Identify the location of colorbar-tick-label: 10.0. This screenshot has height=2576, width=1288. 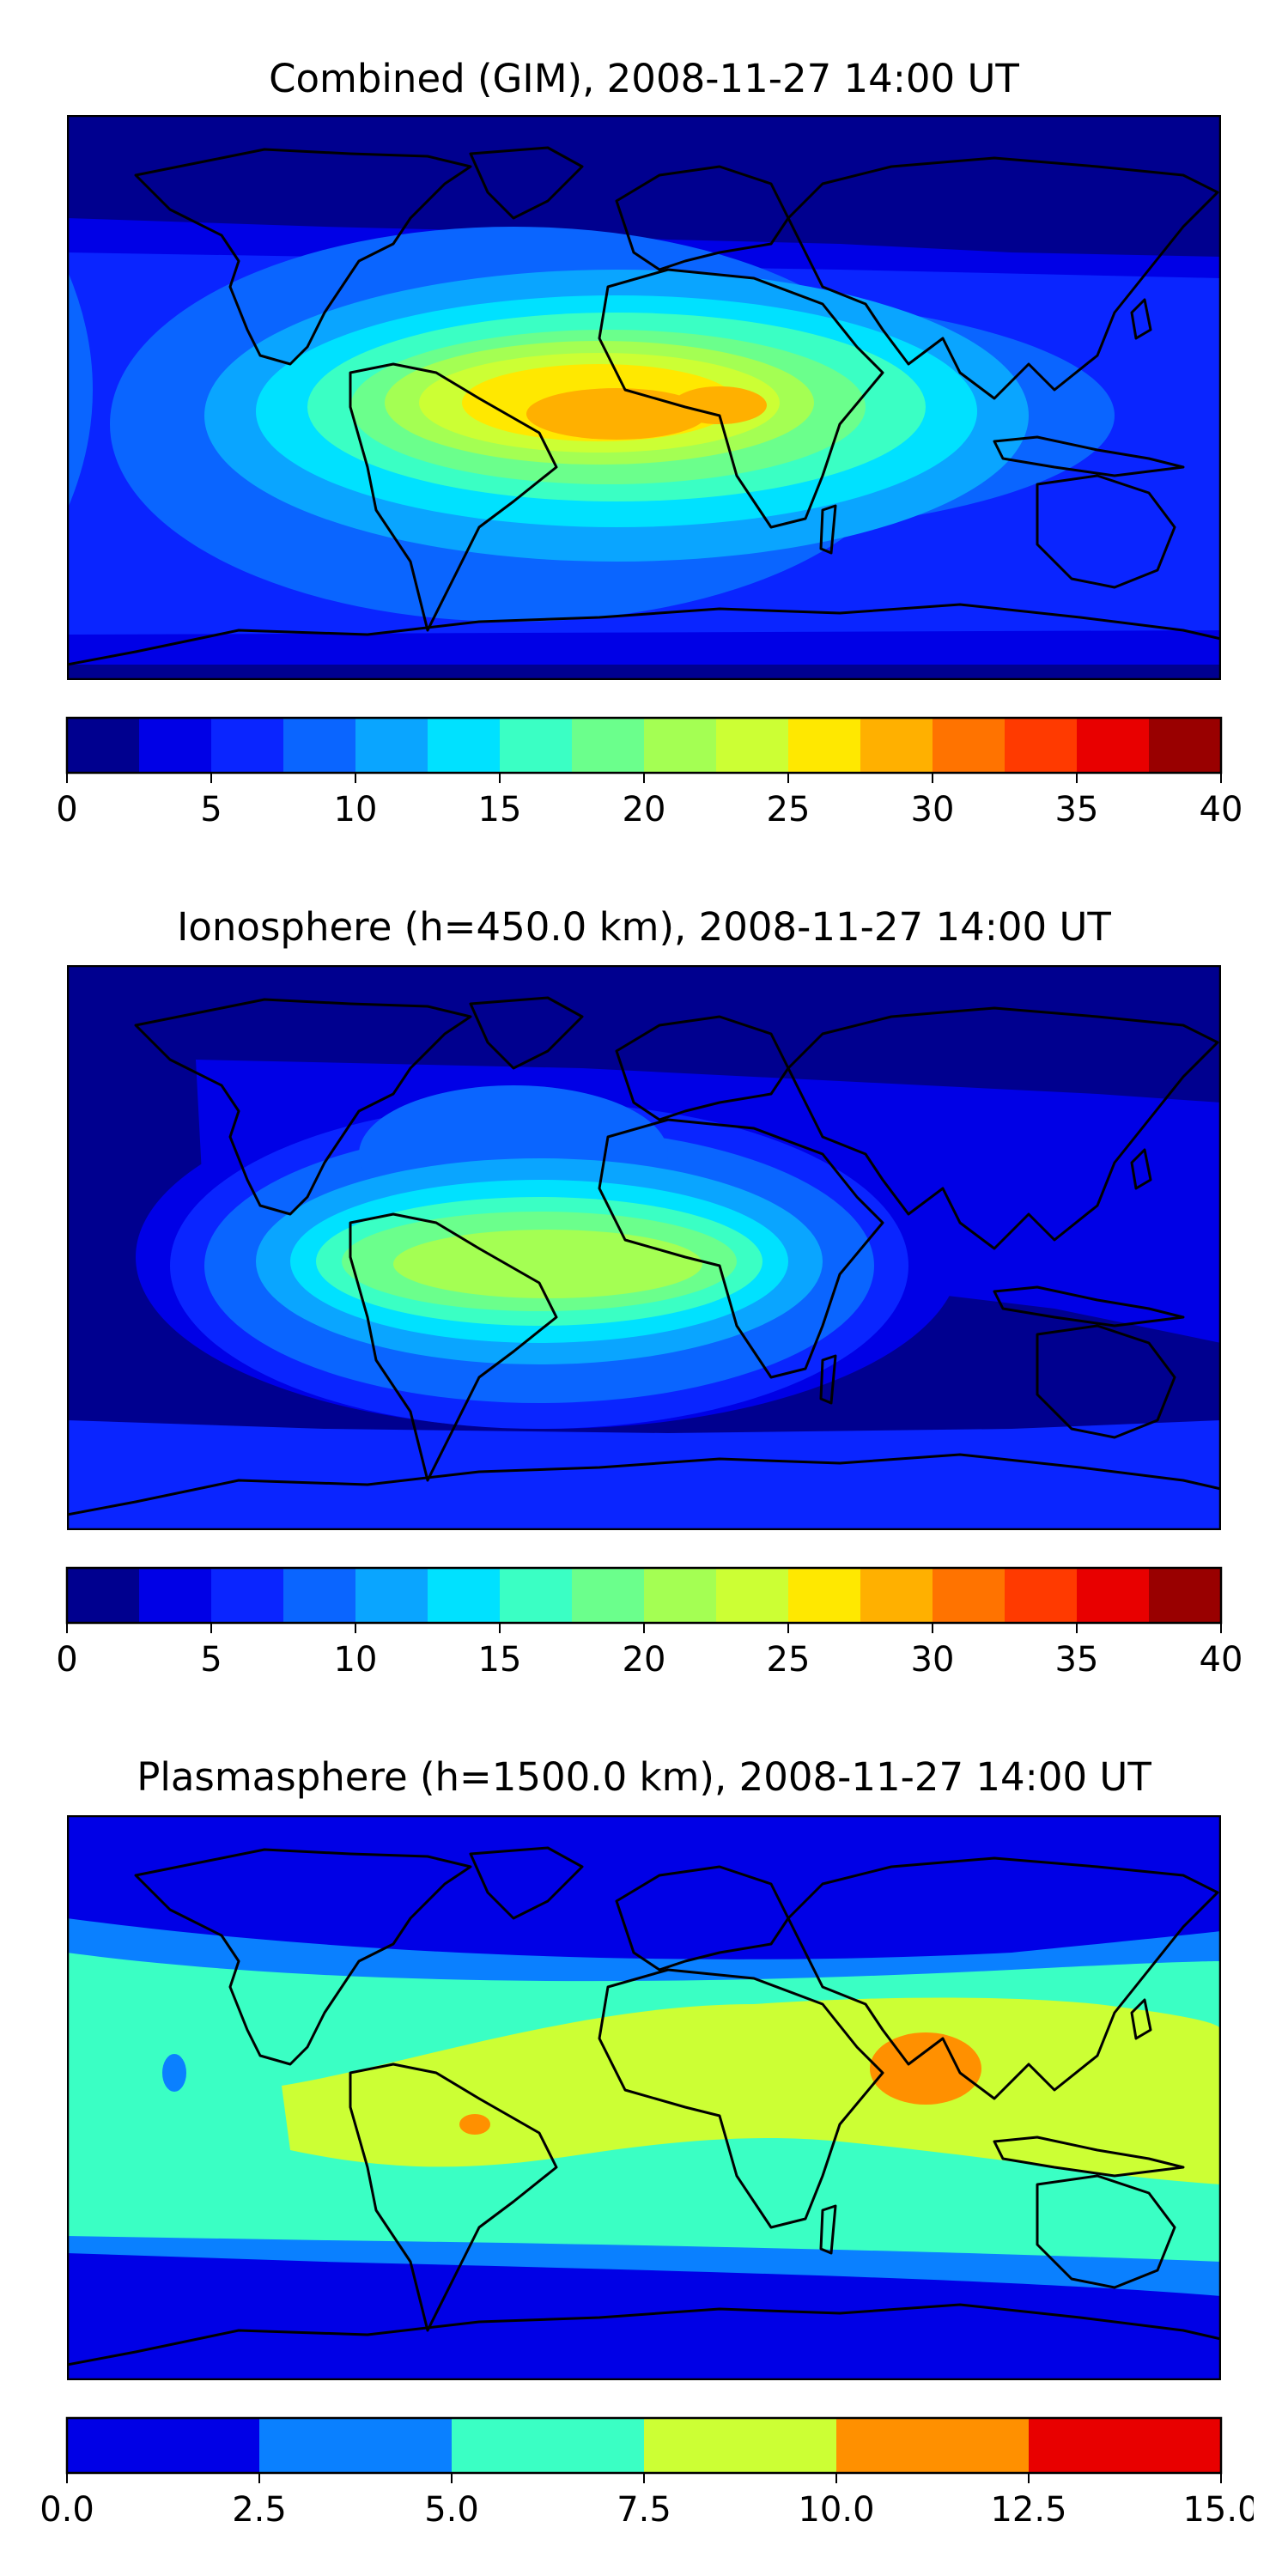
(836, 2510).